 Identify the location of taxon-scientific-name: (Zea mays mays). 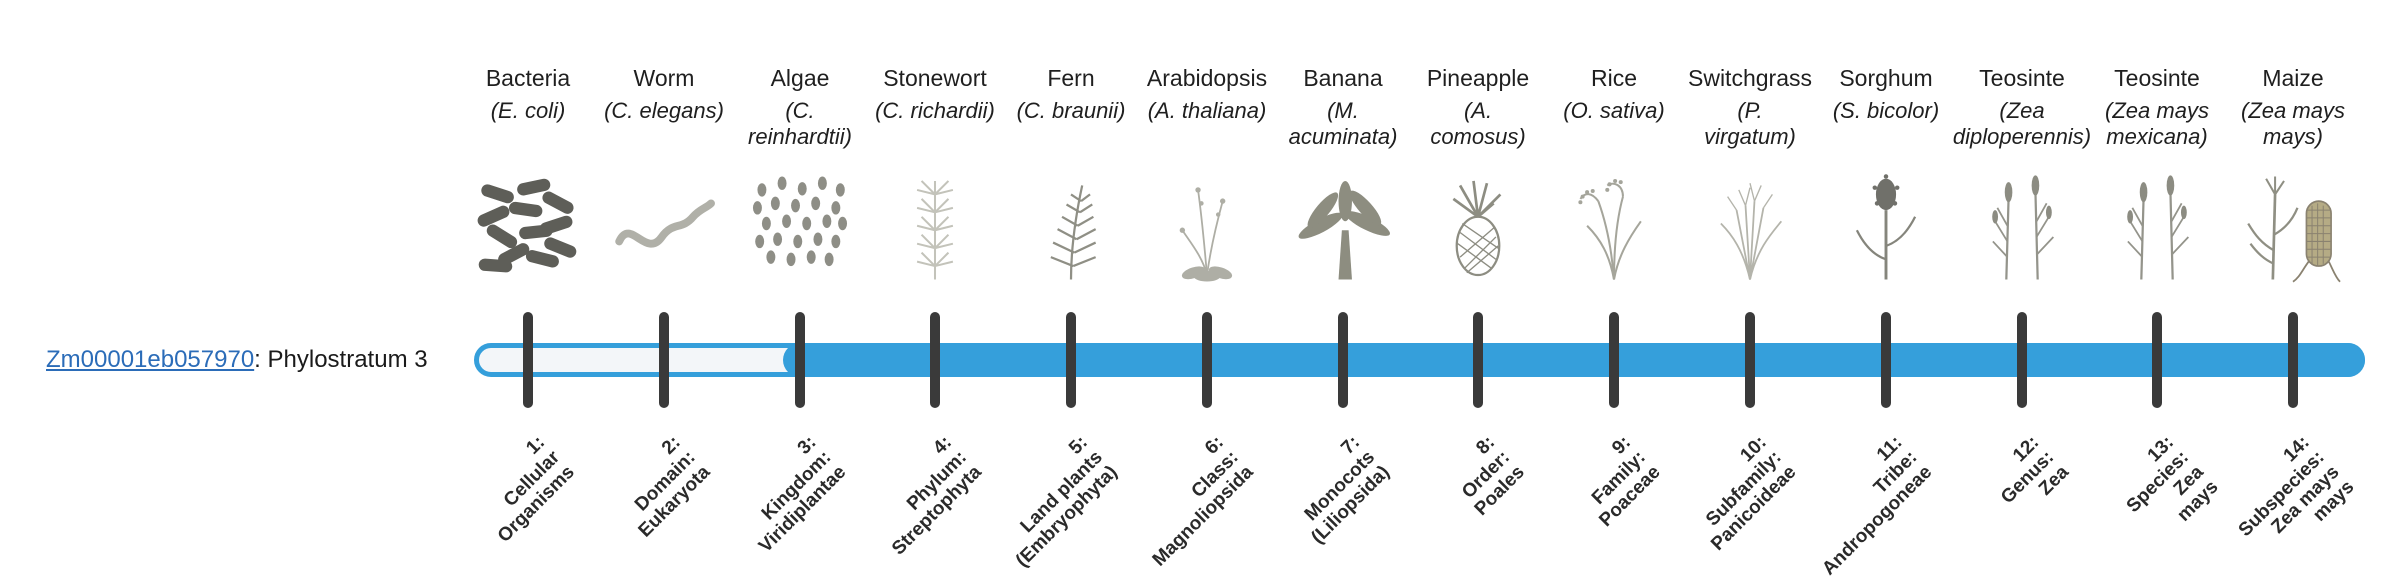
(2293, 123).